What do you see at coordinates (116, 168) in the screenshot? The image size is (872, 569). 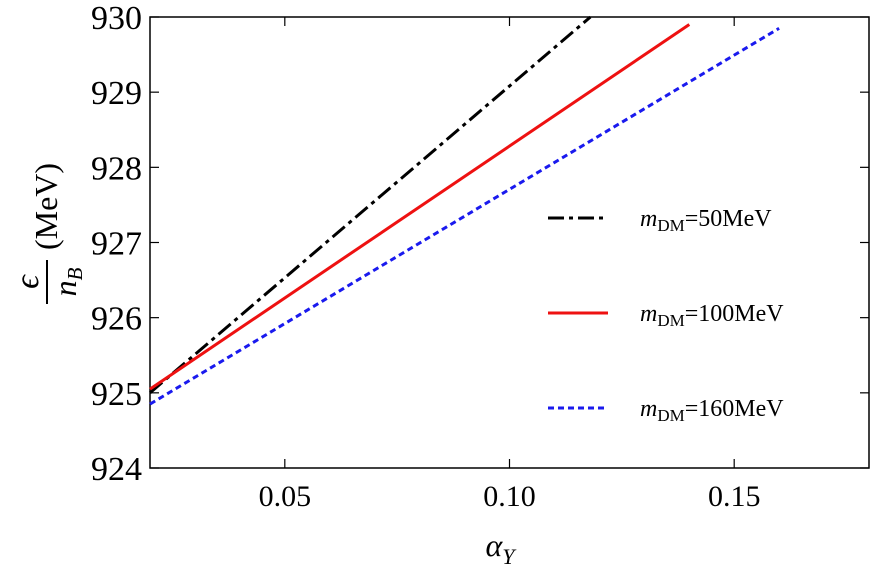 I see `y-tick-label-4: 928` at bounding box center [116, 168].